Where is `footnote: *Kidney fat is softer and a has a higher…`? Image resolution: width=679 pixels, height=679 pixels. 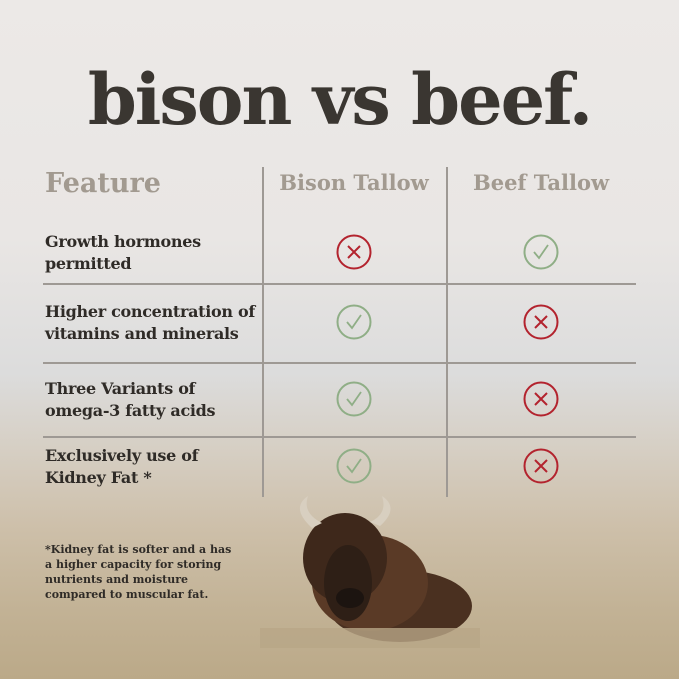
footnote: *Kidney fat is softer and a has a higher… is located at coordinates (138, 572).